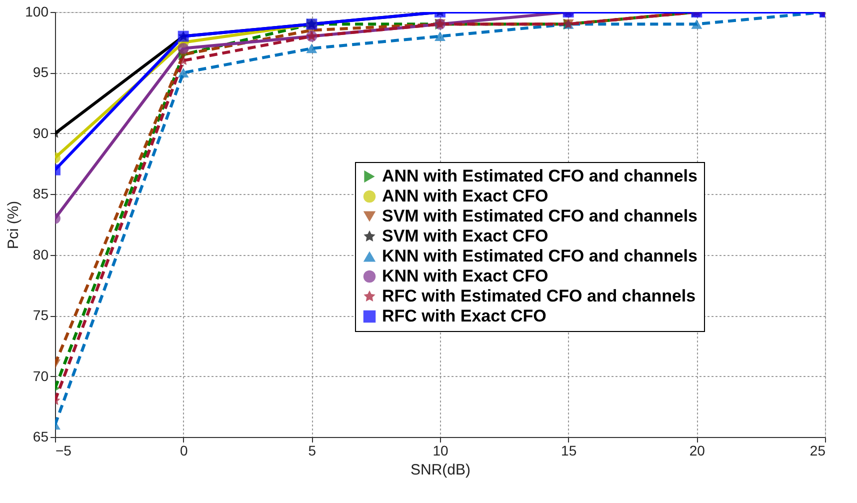 The height and width of the screenshot is (503, 857). What do you see at coordinates (64, 450) in the screenshot?
I see `x-tick-label: −5` at bounding box center [64, 450].